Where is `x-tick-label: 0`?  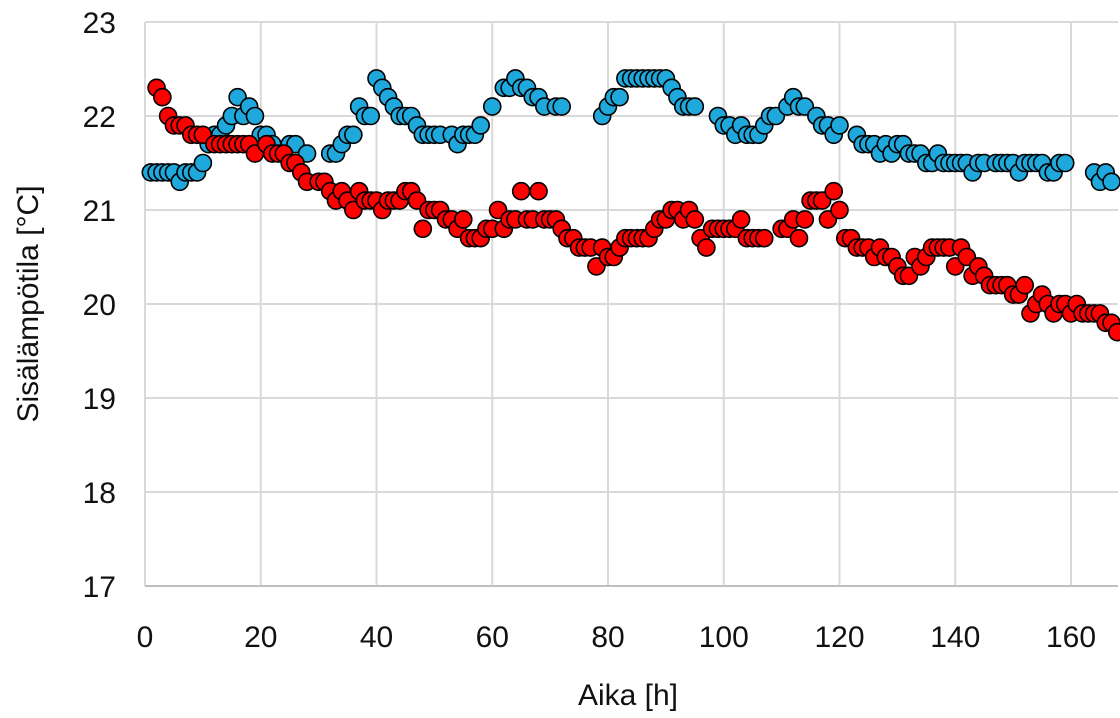
x-tick-label: 0 is located at coordinates (145, 637).